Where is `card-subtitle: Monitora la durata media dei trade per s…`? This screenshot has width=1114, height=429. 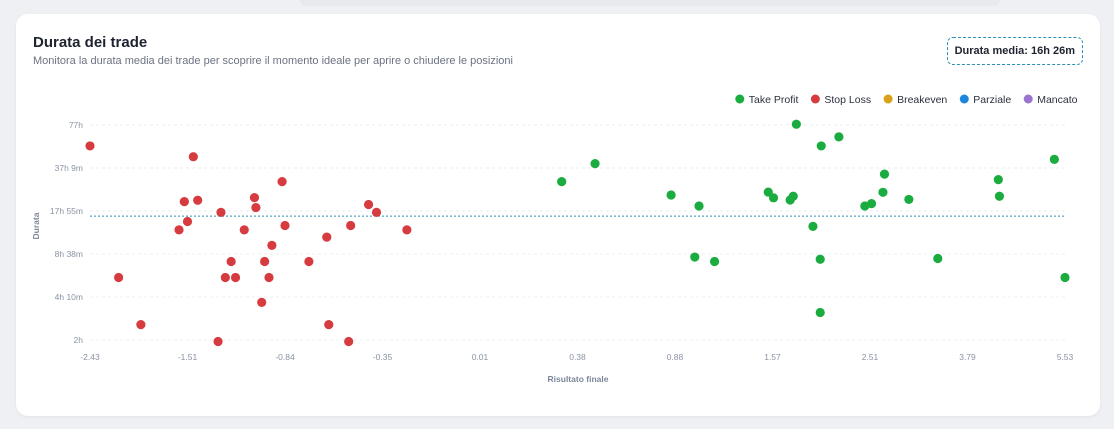 card-subtitle: Monitora la durata media dei trade per s… is located at coordinates (273, 61).